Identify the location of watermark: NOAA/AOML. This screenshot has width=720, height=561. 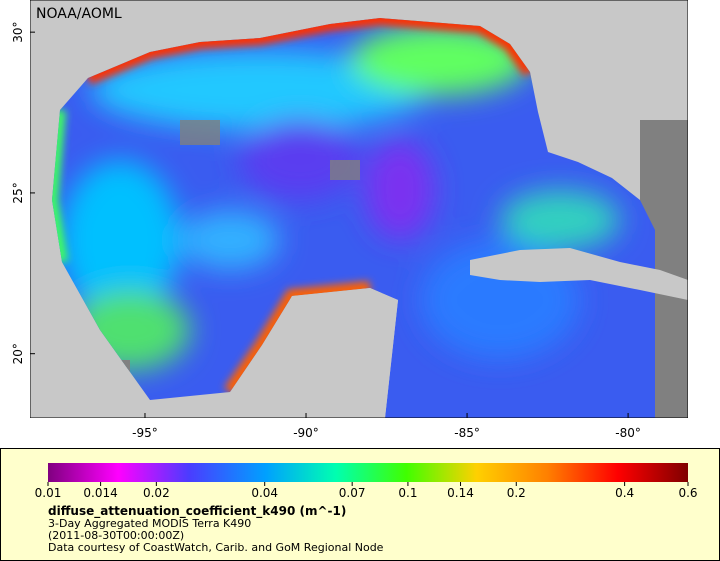
(79, 14).